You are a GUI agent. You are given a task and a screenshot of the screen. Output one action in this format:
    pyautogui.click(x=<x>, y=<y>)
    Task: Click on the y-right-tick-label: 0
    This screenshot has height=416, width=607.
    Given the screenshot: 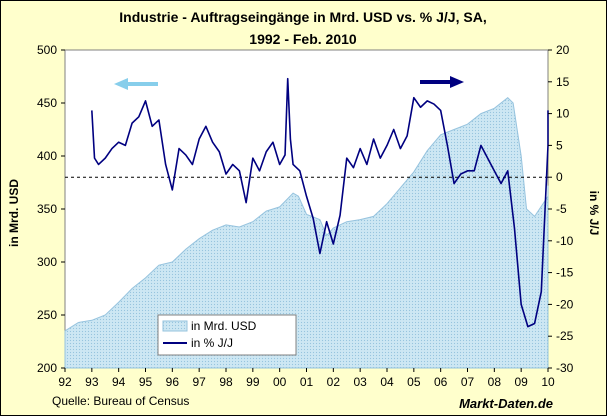 What is the action you would take?
    pyautogui.click(x=559, y=177)
    